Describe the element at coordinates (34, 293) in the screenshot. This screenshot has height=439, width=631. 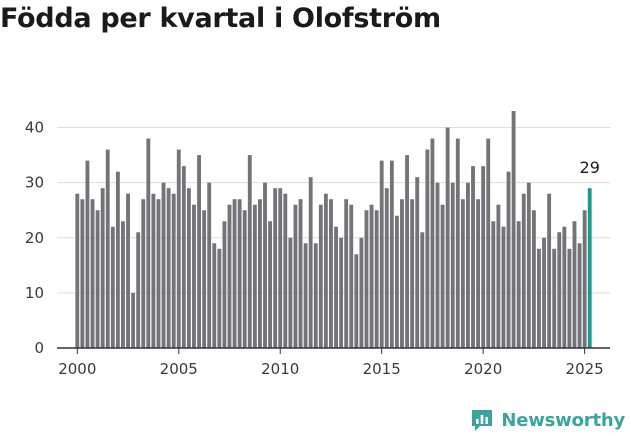
I see `y-tick-label: 10` at that location.